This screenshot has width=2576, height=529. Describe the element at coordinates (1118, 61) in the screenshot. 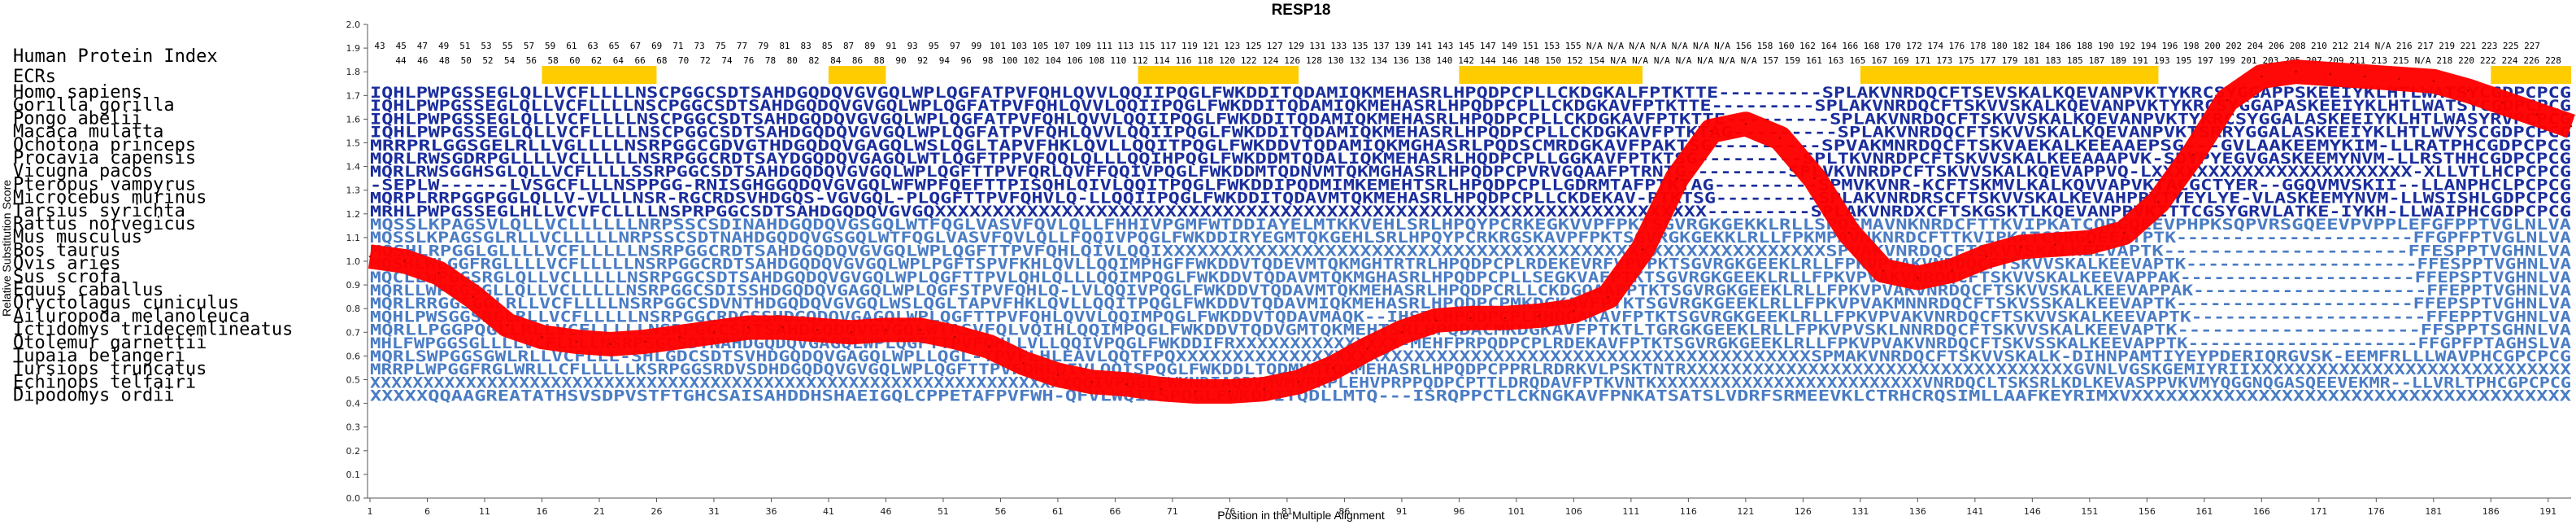

I see `hpi-index-bottom: 110` at that location.